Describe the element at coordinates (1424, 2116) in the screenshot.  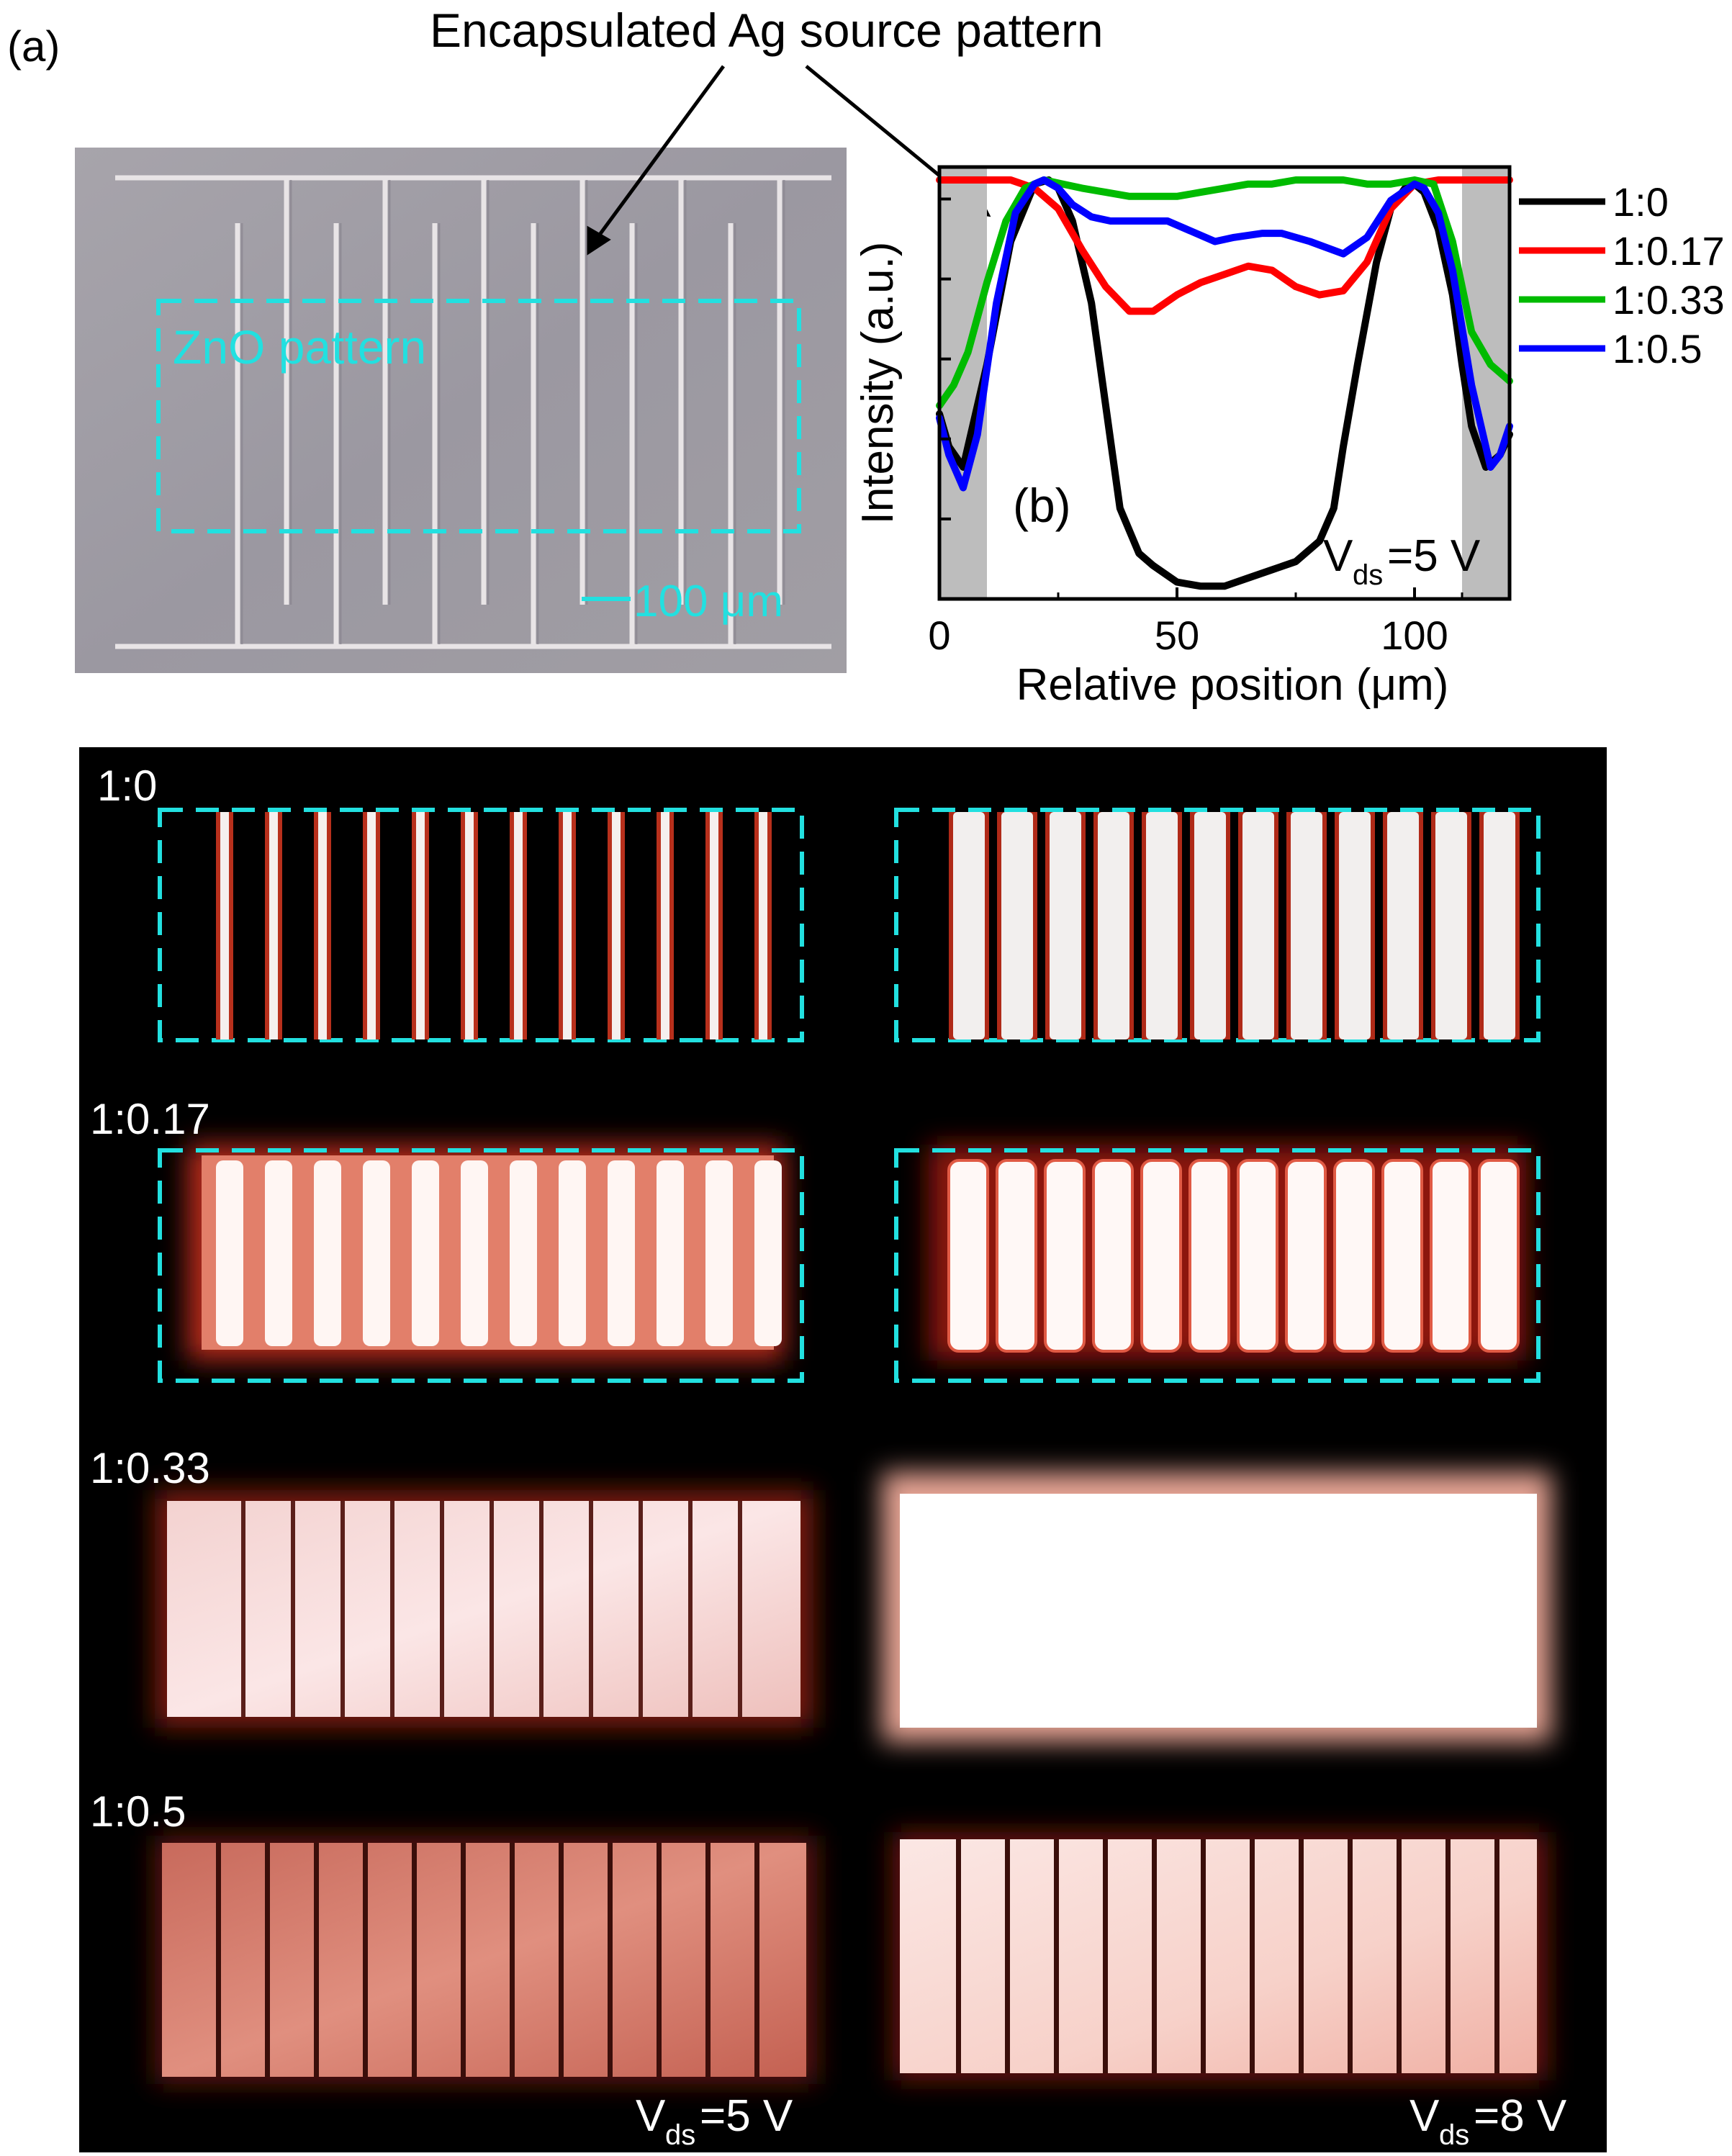
I see `right-bias-prefix: V` at that location.